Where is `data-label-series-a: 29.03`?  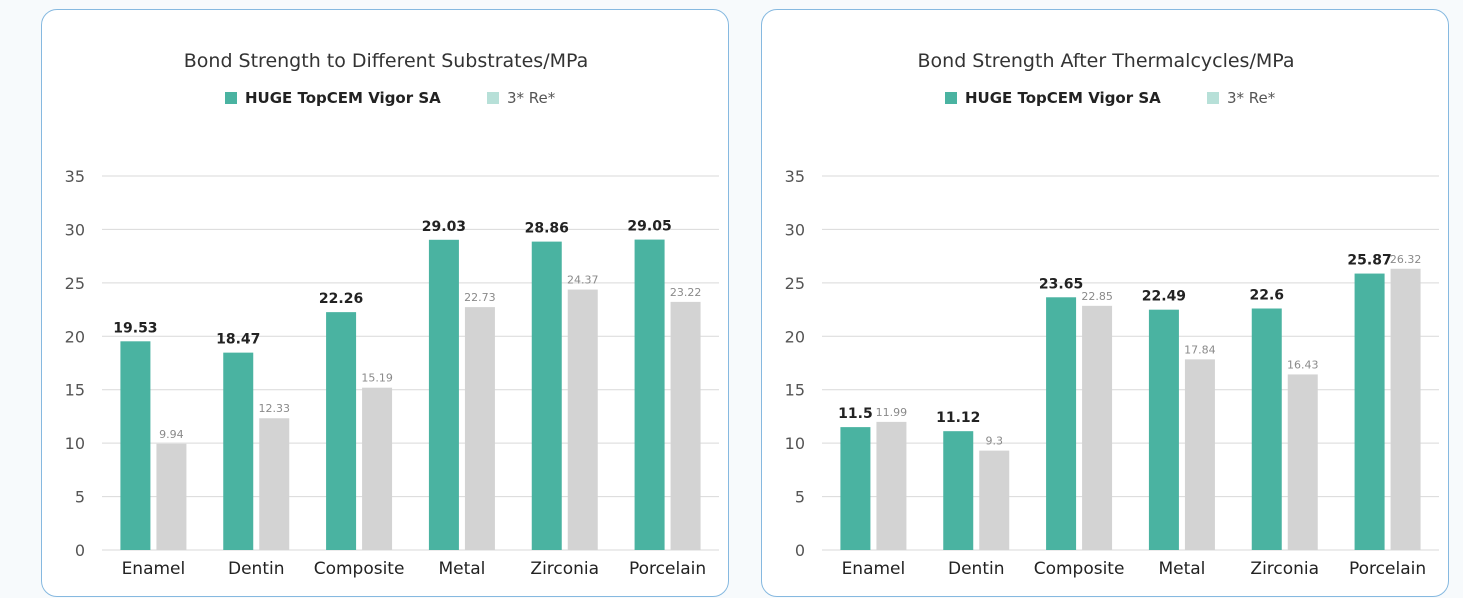
data-label-series-a: 29.03 is located at coordinates (444, 227).